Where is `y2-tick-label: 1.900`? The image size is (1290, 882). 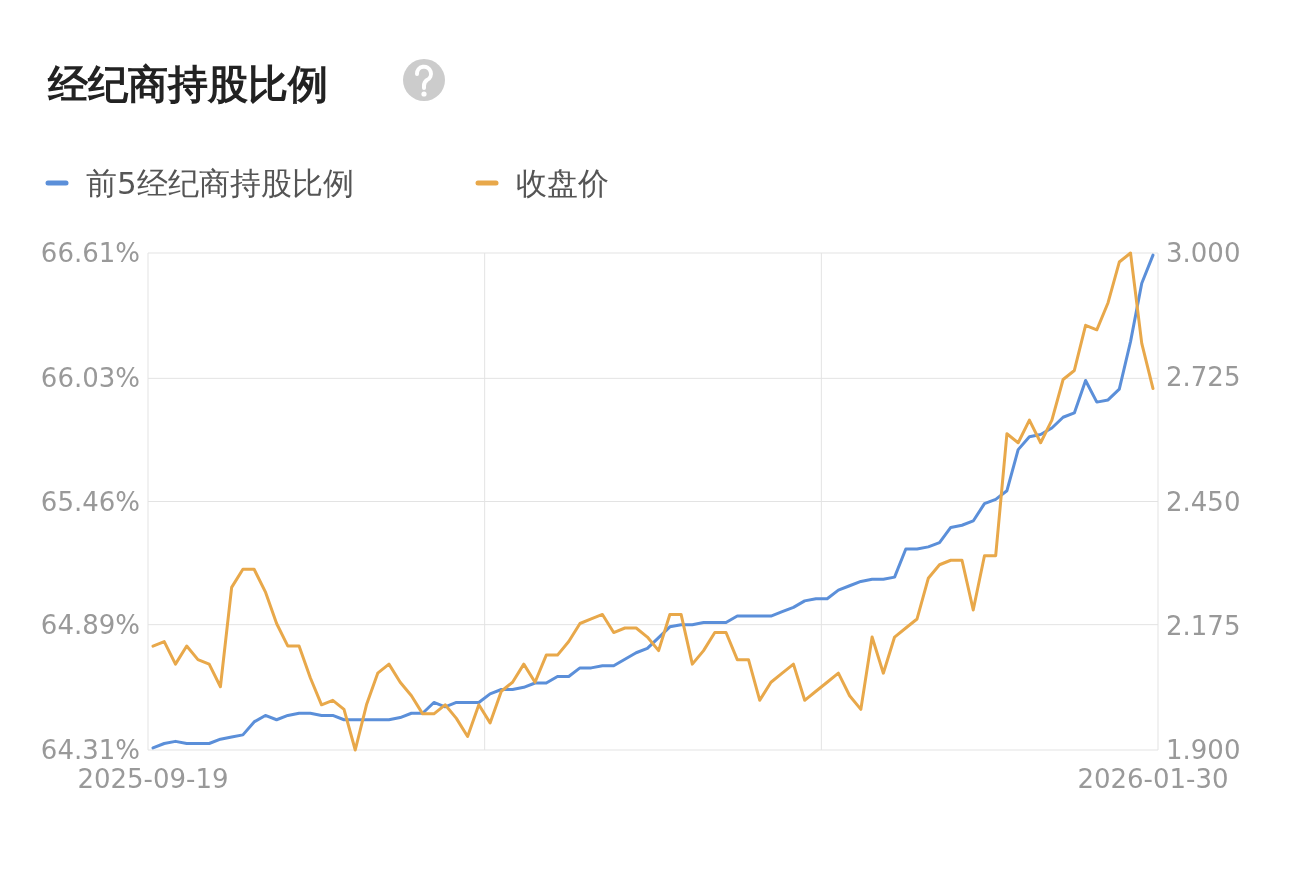
y2-tick-label: 1.900 is located at coordinates (1203, 750).